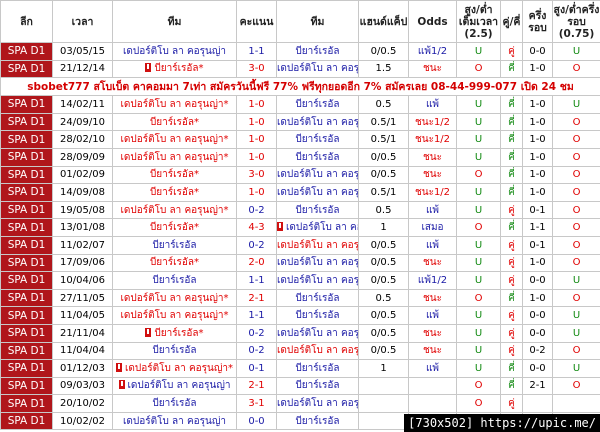 This screenshot has height=432, width=600. Describe the element at coordinates (383, 21) in the screenshot. I see `column-header: แฮนด์แค็ป` at that location.